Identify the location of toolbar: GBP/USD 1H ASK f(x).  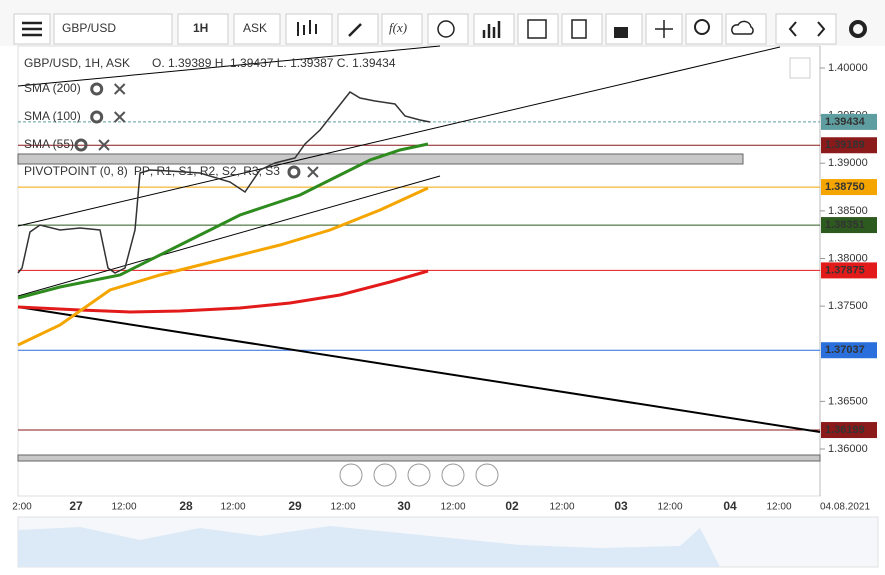
(442, 23).